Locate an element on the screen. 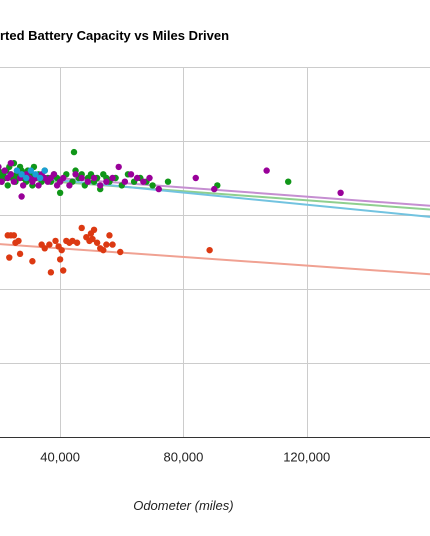 The width and height of the screenshot is (430, 536). x-tick-label: 80,000 is located at coordinates (184, 457).